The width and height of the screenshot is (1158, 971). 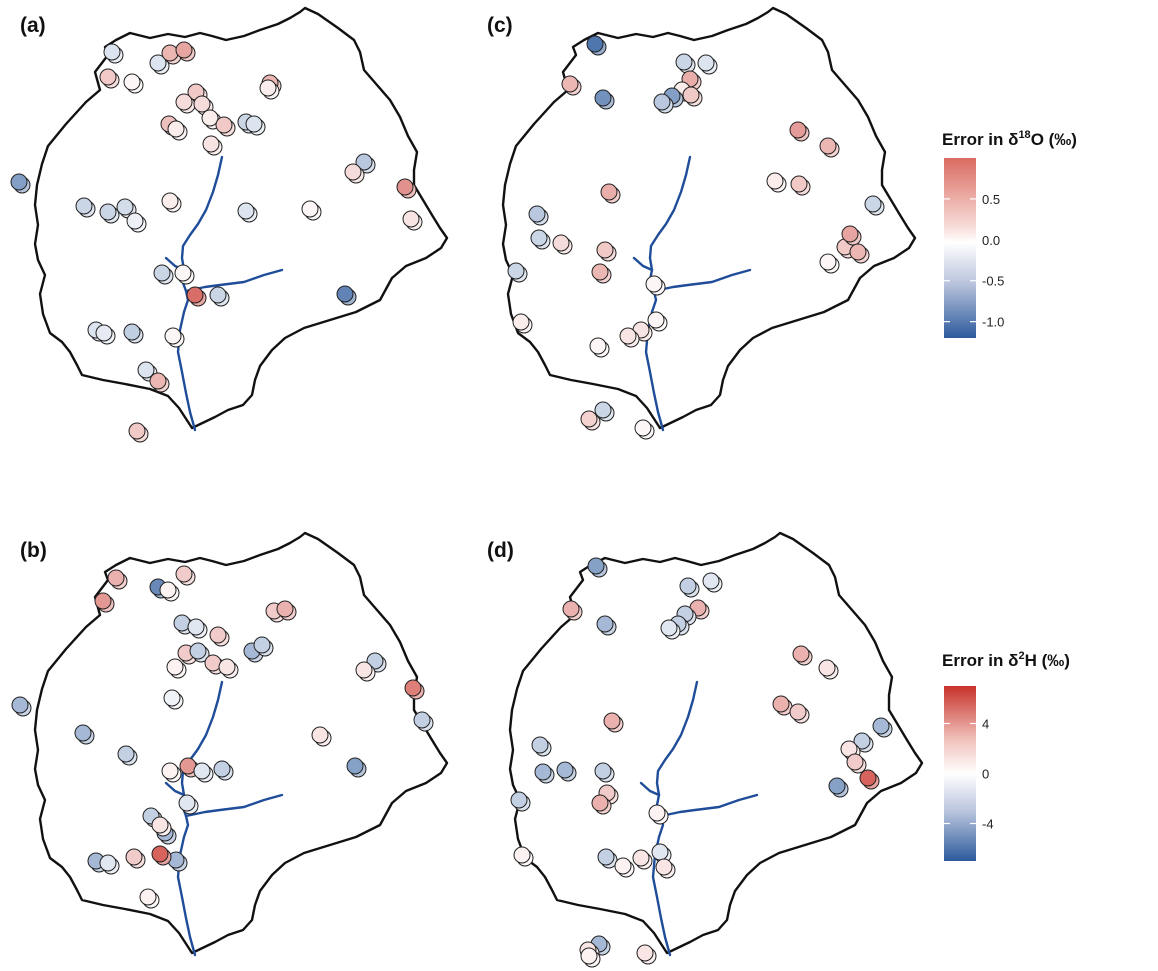 I want to click on stream-network, so click(x=224, y=818).